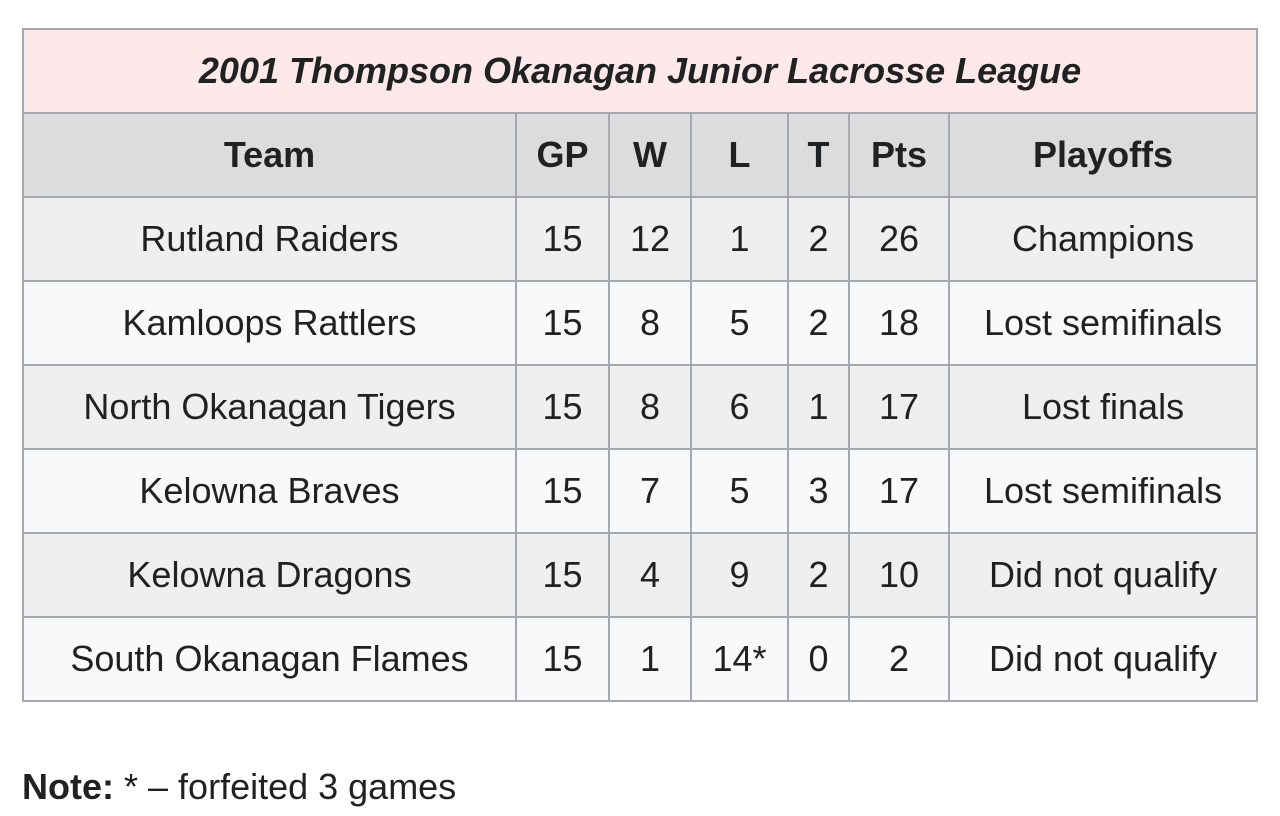 The width and height of the screenshot is (1280, 816). What do you see at coordinates (269, 407) in the screenshot?
I see `team-name: North Okanagan Tigers` at bounding box center [269, 407].